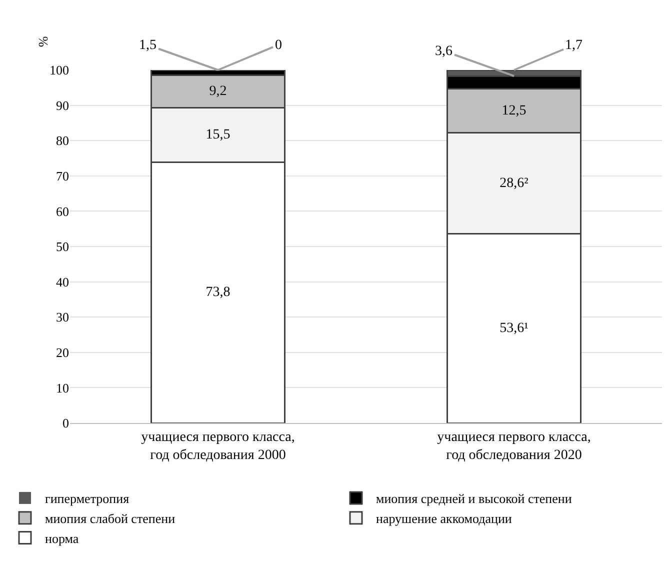  Describe the element at coordinates (218, 292) in the screenshot. I see `data-label: 73,8` at that location.